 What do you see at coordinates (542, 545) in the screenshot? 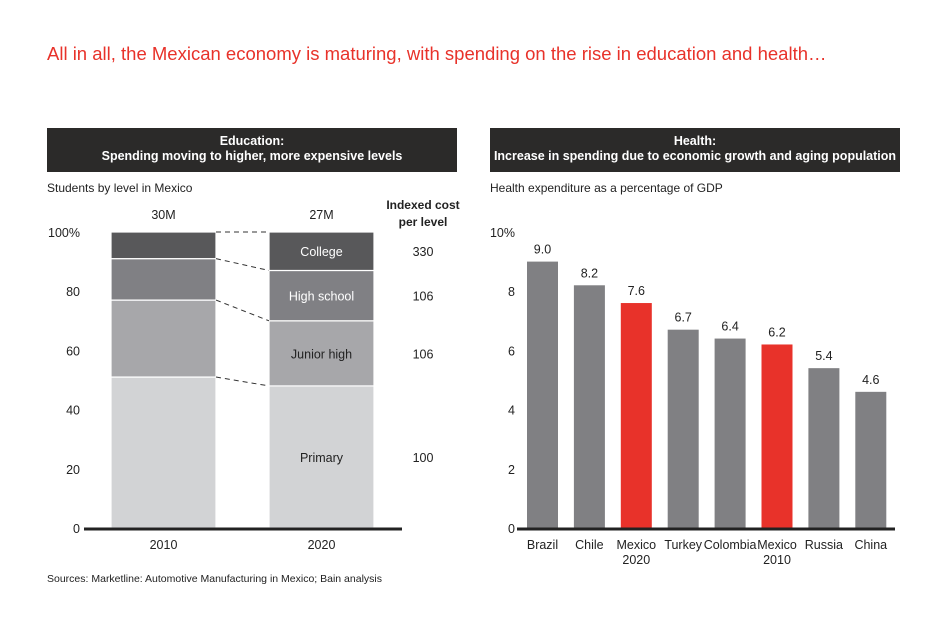
I see `x-tick-label: Brazil` at bounding box center [542, 545].